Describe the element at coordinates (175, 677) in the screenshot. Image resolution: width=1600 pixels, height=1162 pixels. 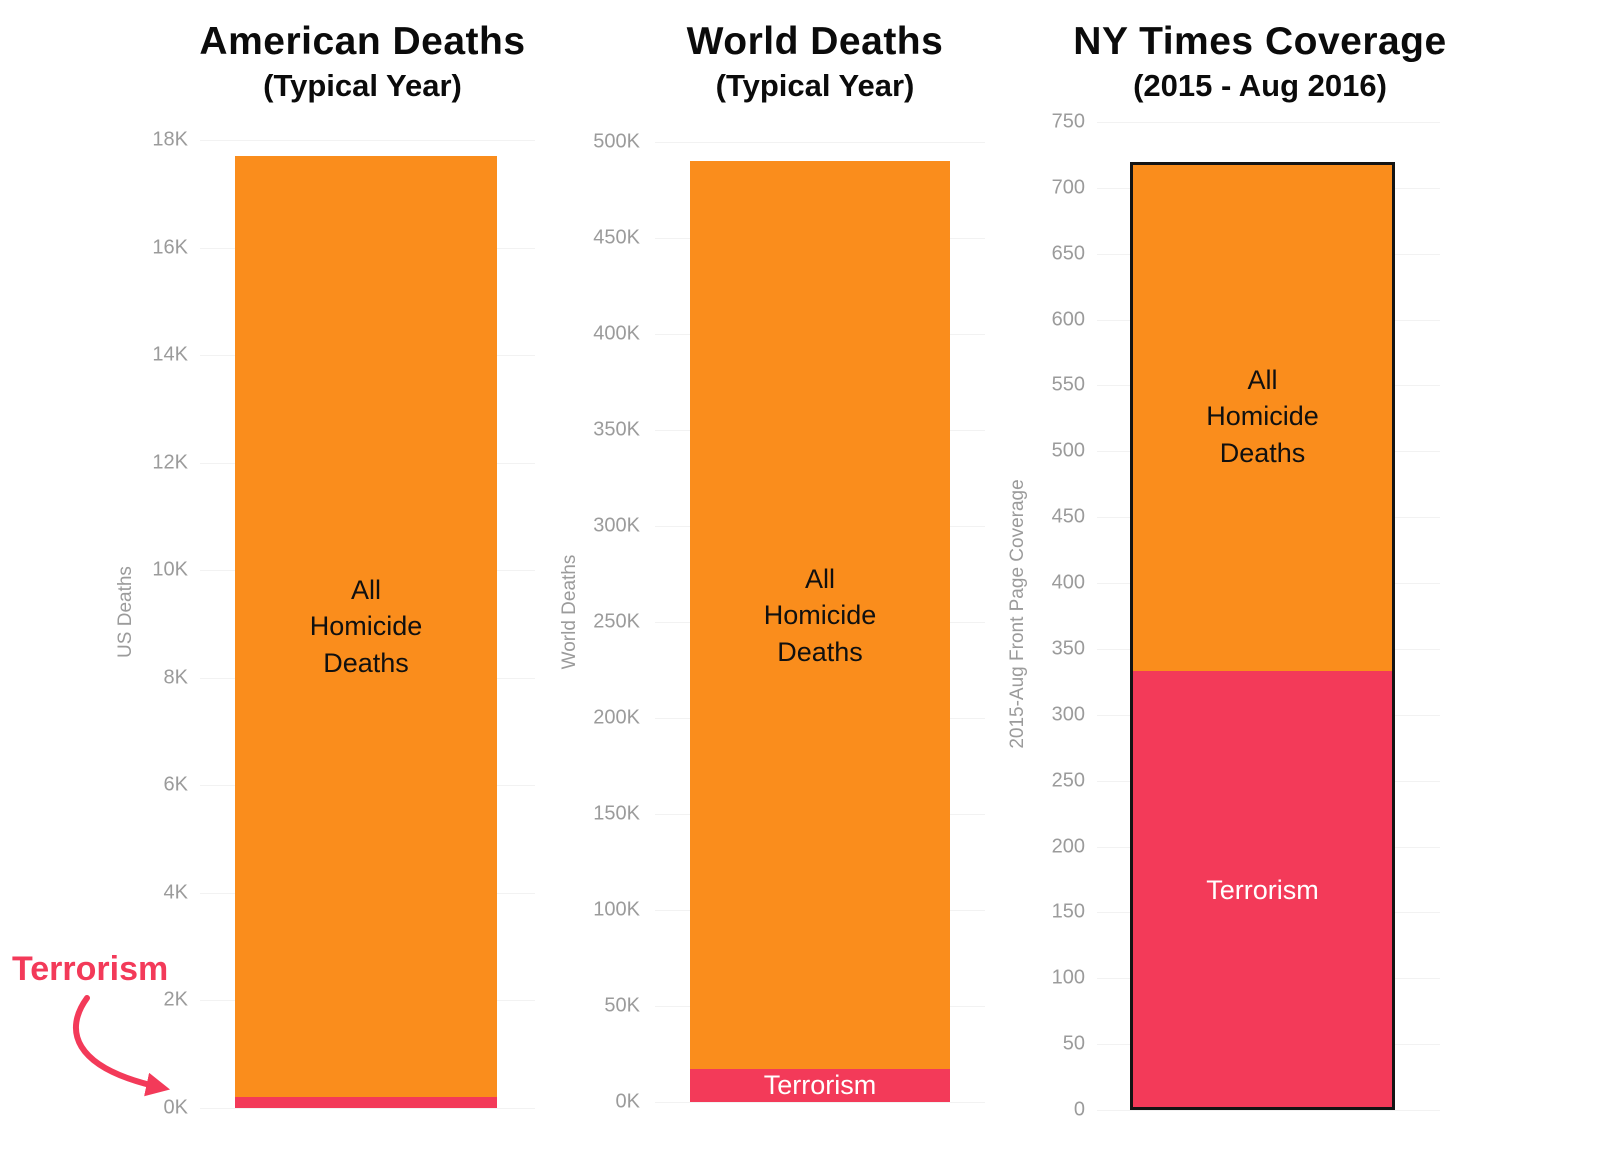
I see `y-axis-tick-label: 8K` at that location.